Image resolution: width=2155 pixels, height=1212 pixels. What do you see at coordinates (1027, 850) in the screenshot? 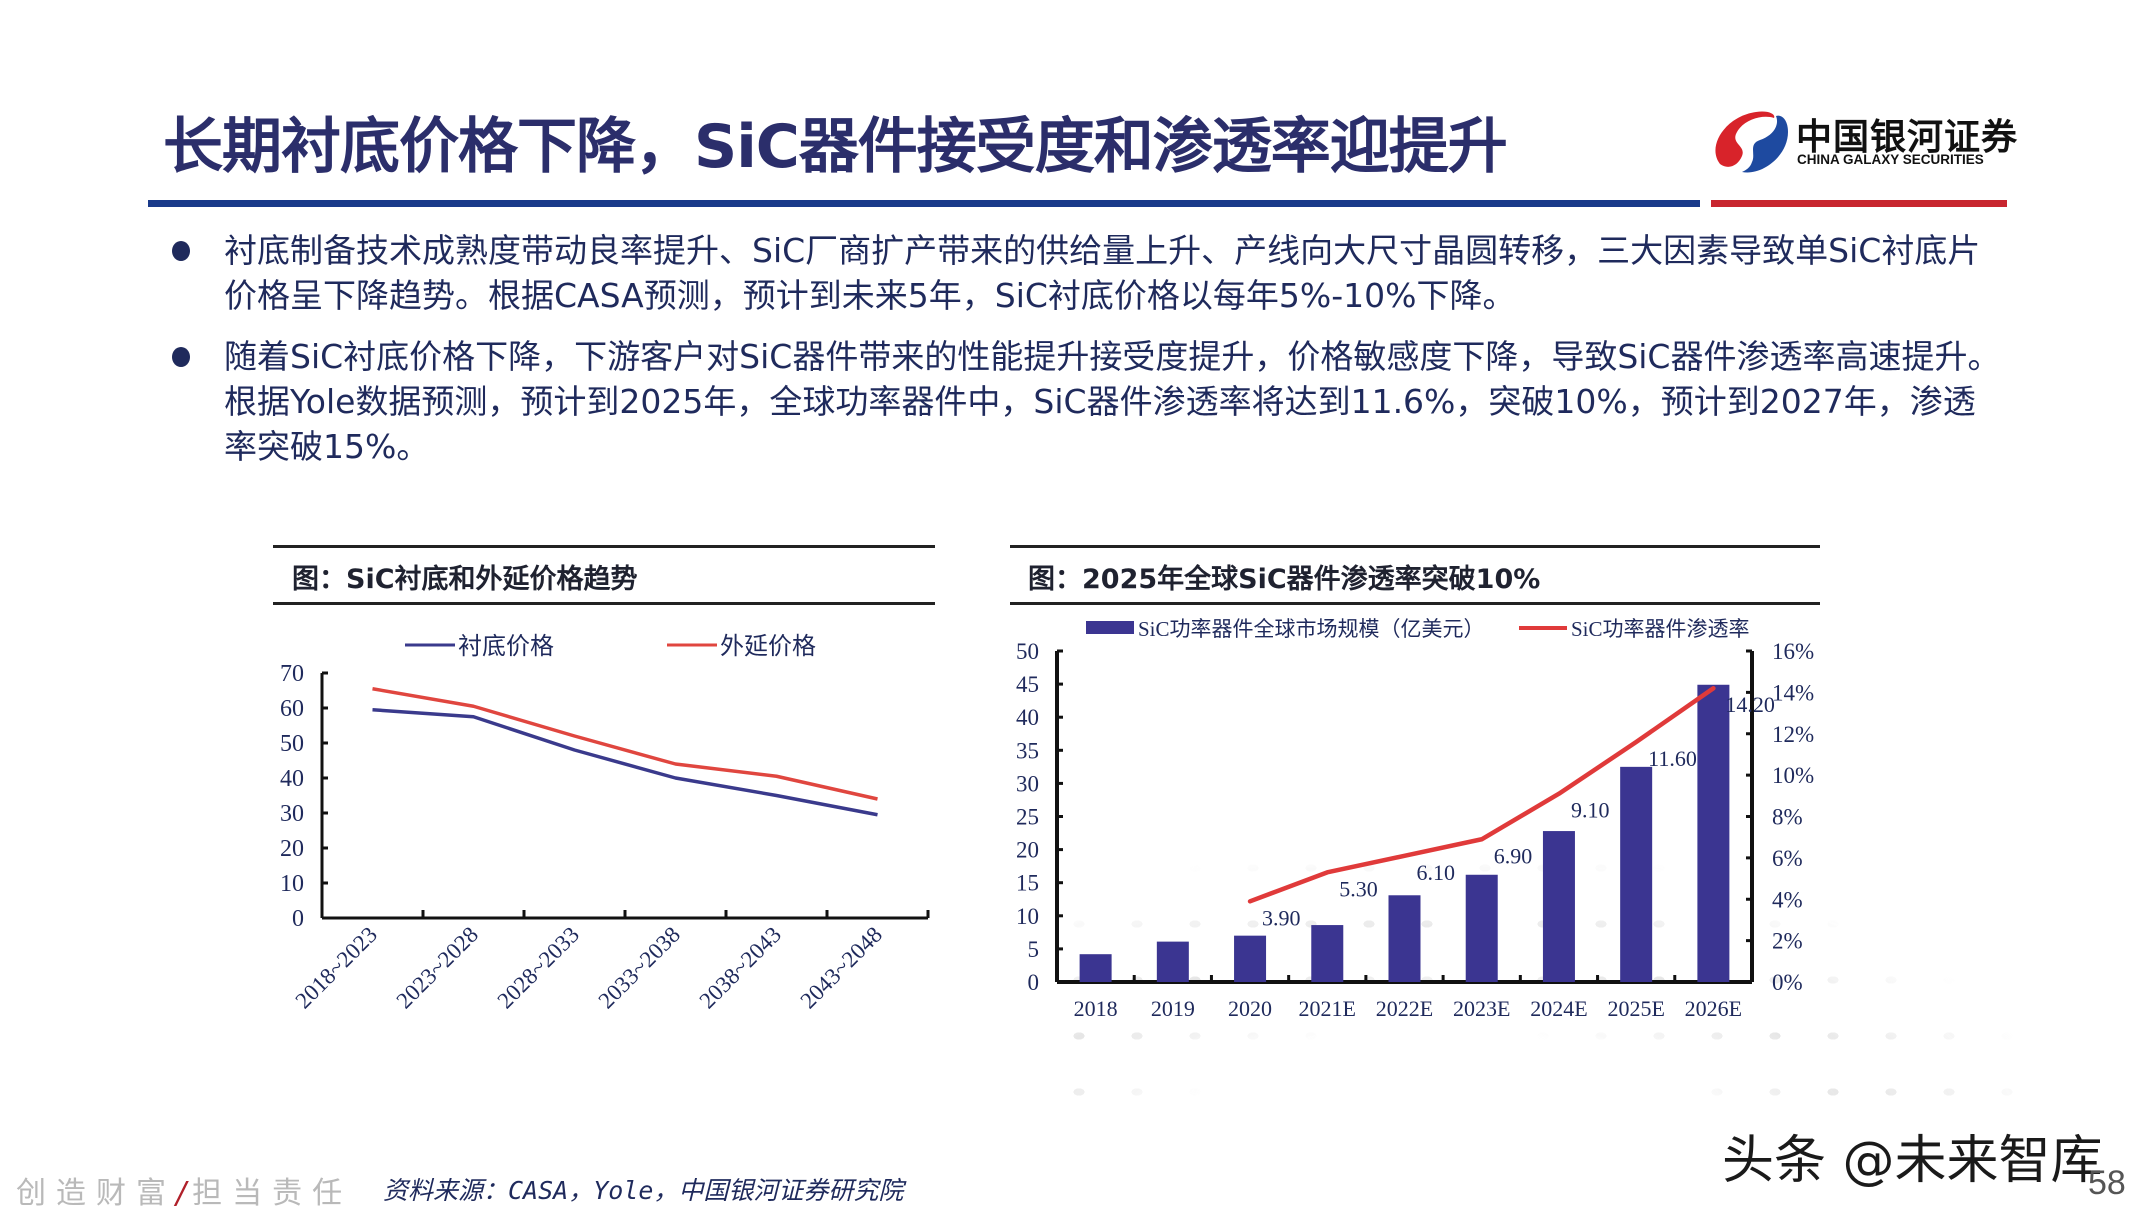
I see `left-y-tick-label: 20` at bounding box center [1027, 850].